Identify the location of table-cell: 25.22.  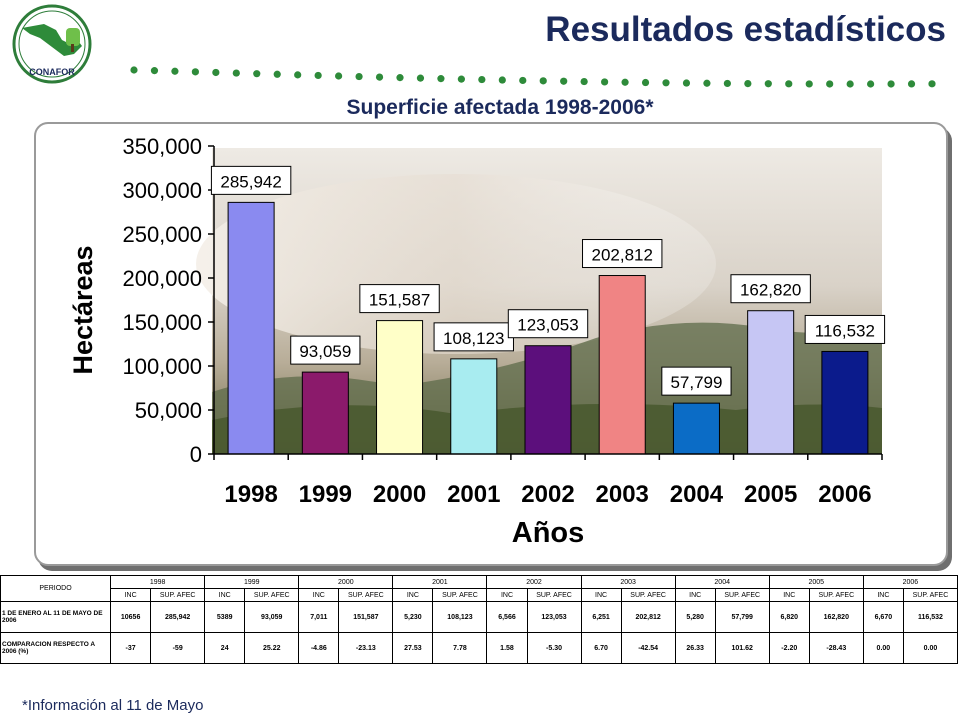
(272, 648).